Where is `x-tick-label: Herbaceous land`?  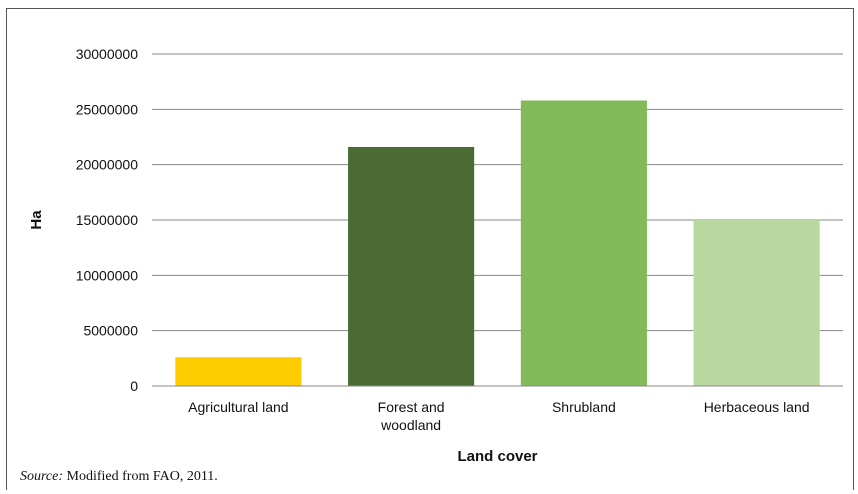
x-tick-label: Herbaceous land is located at coordinates (757, 407).